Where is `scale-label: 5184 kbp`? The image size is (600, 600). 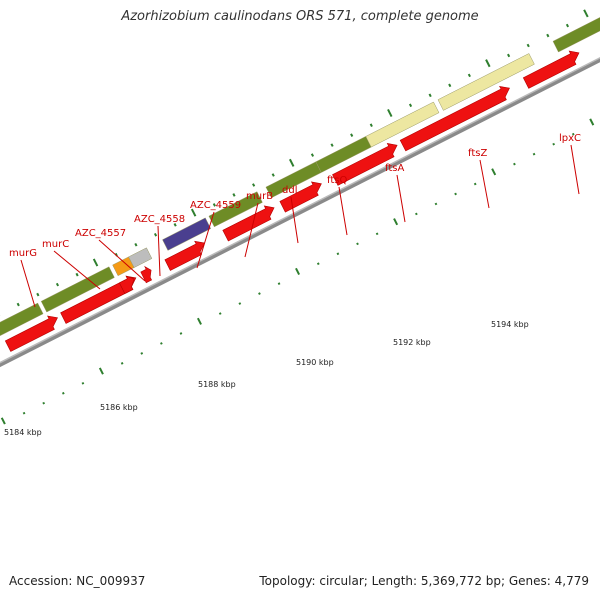
scale-label: 5184 kbp is located at coordinates (23, 432).